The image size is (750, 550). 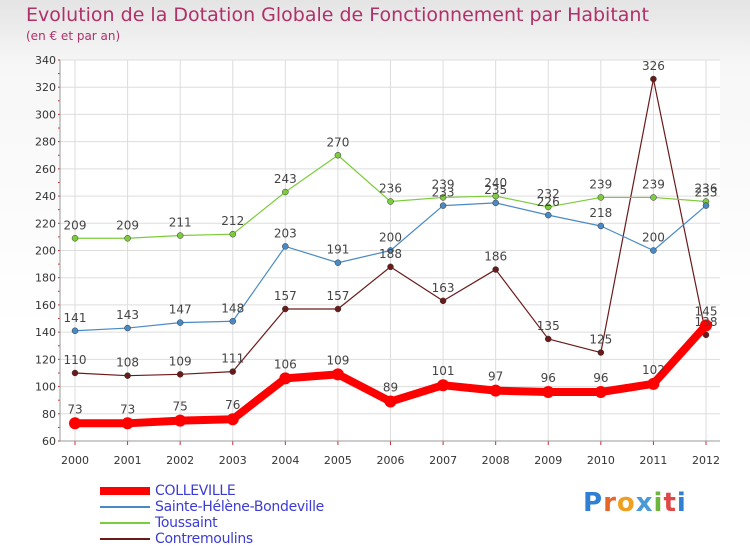 What do you see at coordinates (180, 460) in the screenshot?
I see `x-tick-label: 2002` at bounding box center [180, 460].